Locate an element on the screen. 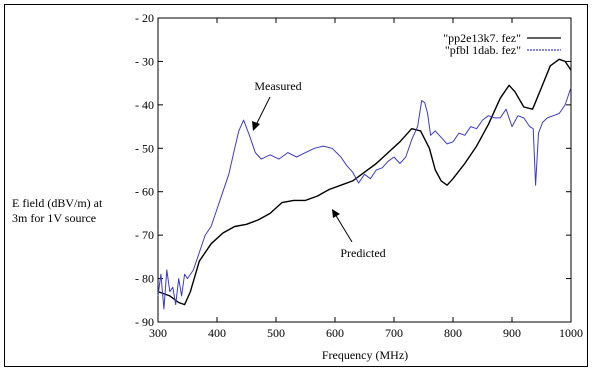 This screenshot has width=592, height=371. x-tick-label: 900 is located at coordinates (512, 333).